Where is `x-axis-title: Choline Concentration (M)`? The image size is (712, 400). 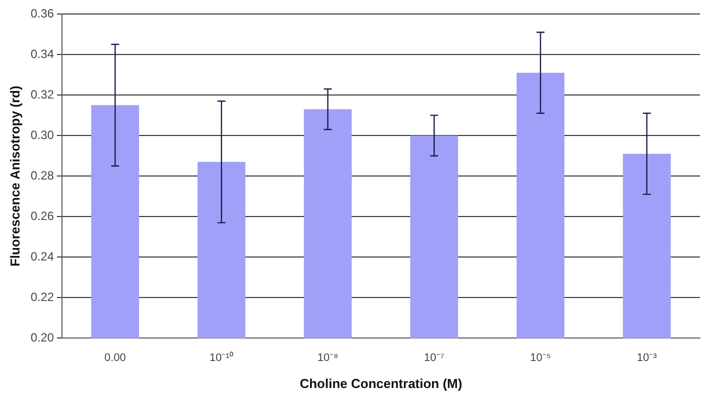
x-axis-title: Choline Concentration (M) is located at coordinates (381, 383).